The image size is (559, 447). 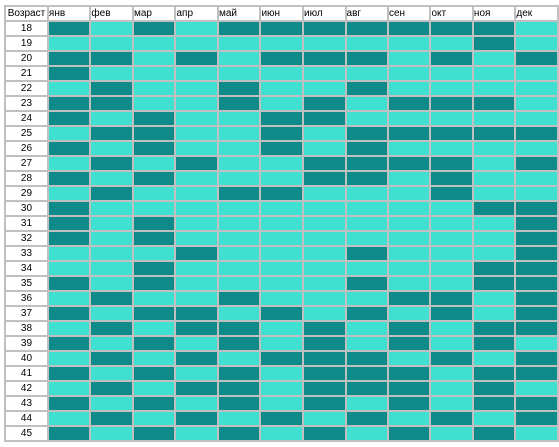 What do you see at coordinates (281, 388) in the screenshot?
I see `table-row: 42` at bounding box center [281, 388].